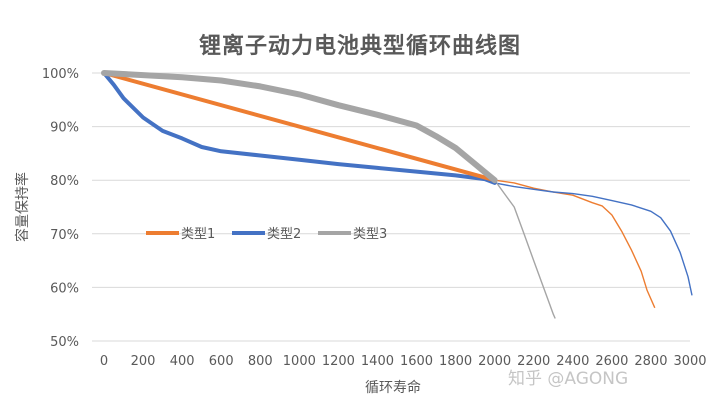 The height and width of the screenshot is (409, 720). I want to click on x-tick-label: 200, so click(143, 361).